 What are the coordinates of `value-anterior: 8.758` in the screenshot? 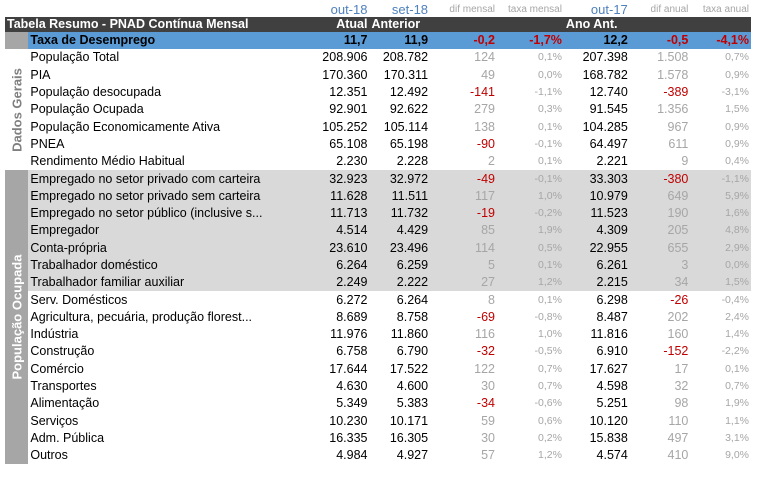 It's located at (412, 316).